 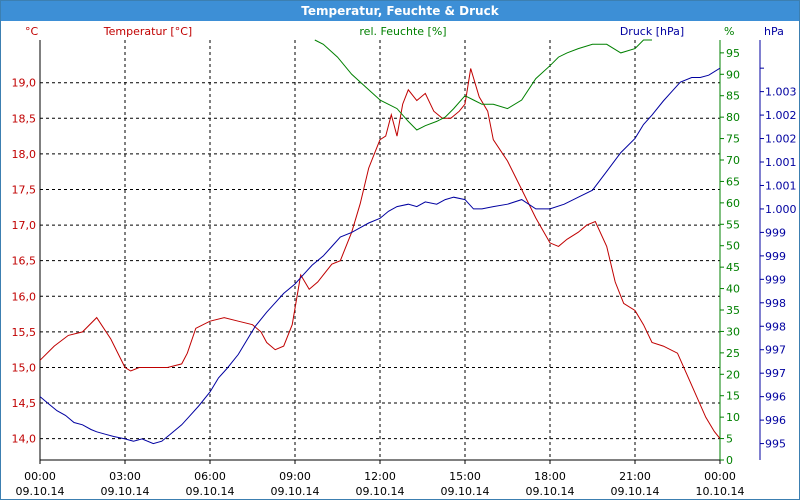 What do you see at coordinates (295, 476) in the screenshot?
I see `x-tick-time: 09:00` at bounding box center [295, 476].